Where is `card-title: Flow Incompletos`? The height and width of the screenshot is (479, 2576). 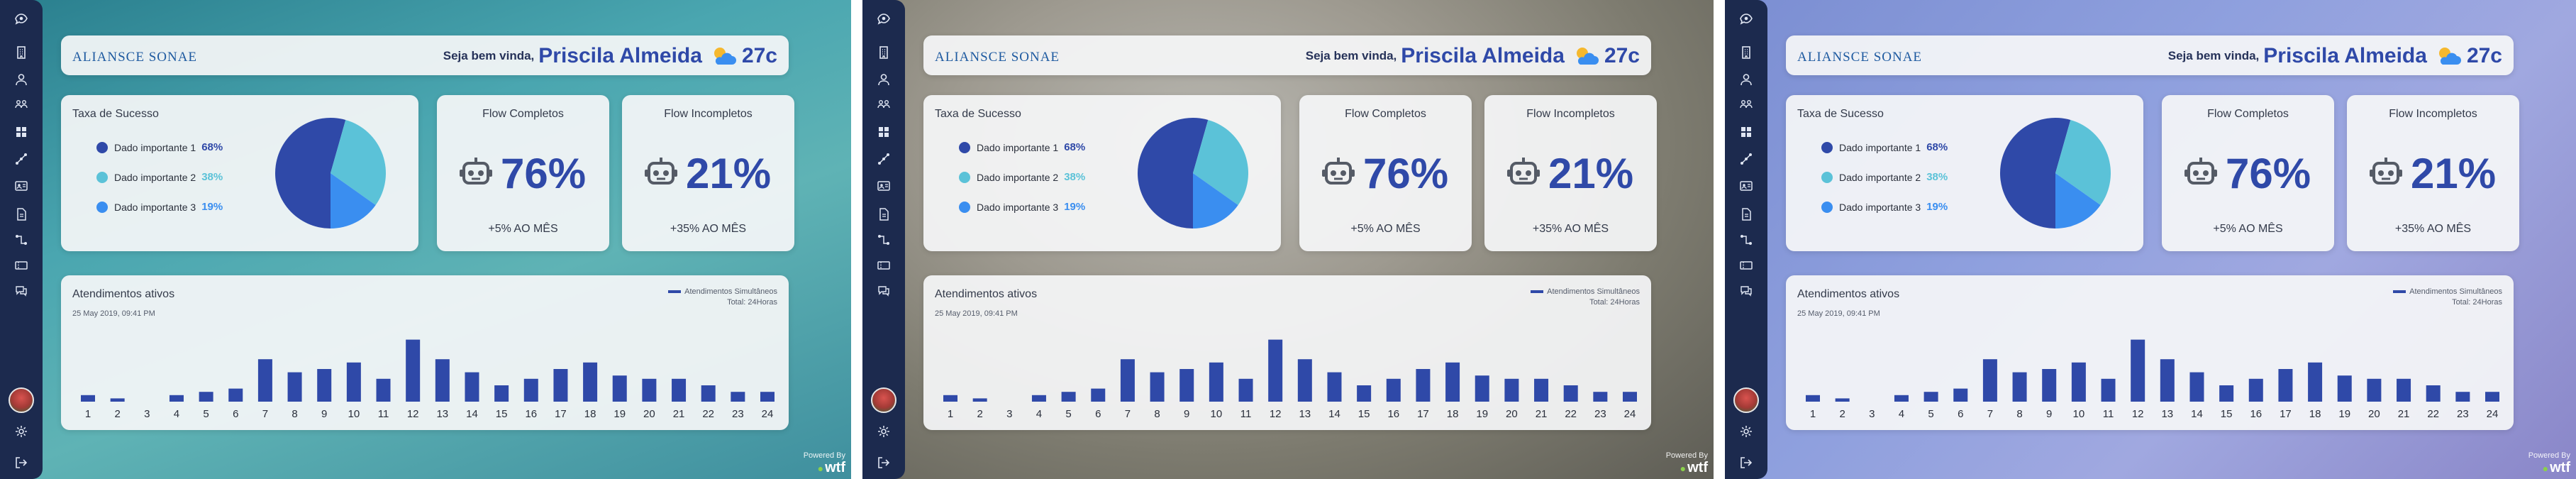 card-title: Flow Incompletos is located at coordinates (2433, 114).